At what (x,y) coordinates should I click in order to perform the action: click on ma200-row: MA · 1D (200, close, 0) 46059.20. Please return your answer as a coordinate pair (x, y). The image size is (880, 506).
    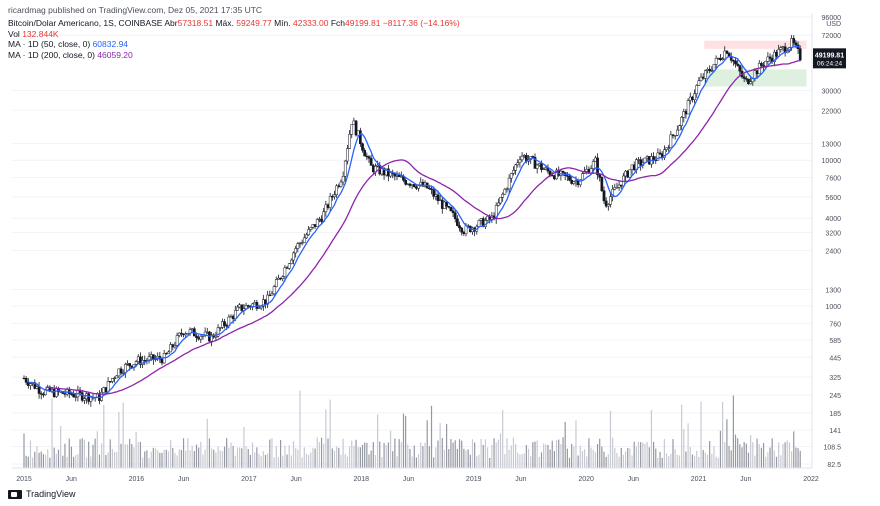
    Looking at the image, I should click on (234, 55).